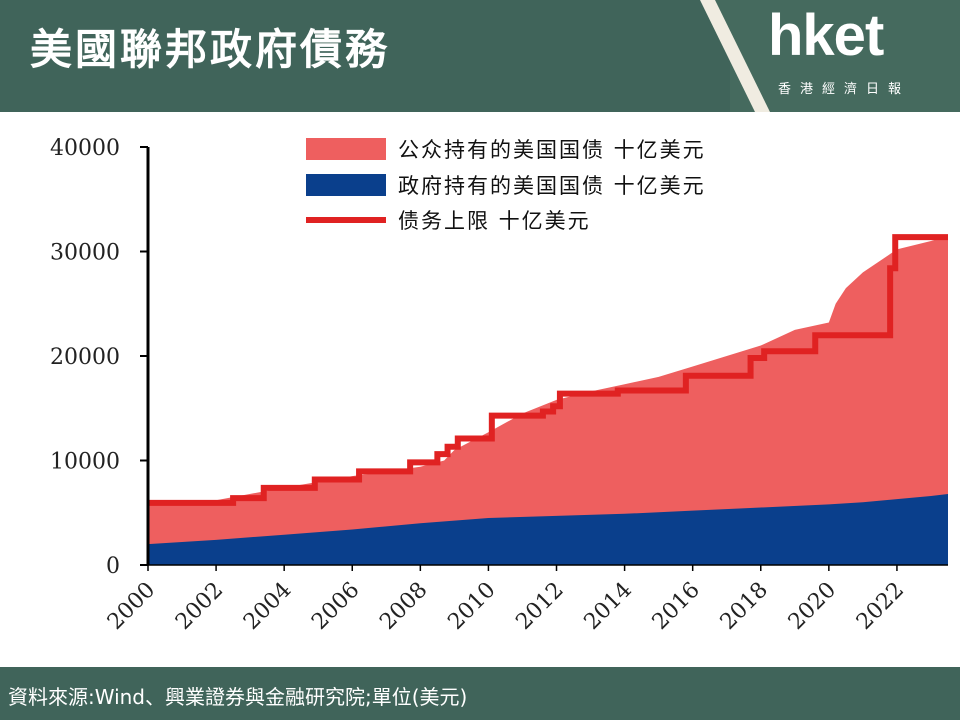 Image resolution: width=960 pixels, height=720 pixels. Describe the element at coordinates (676, 606) in the screenshot. I see `x-tick-label: 2016` at that location.